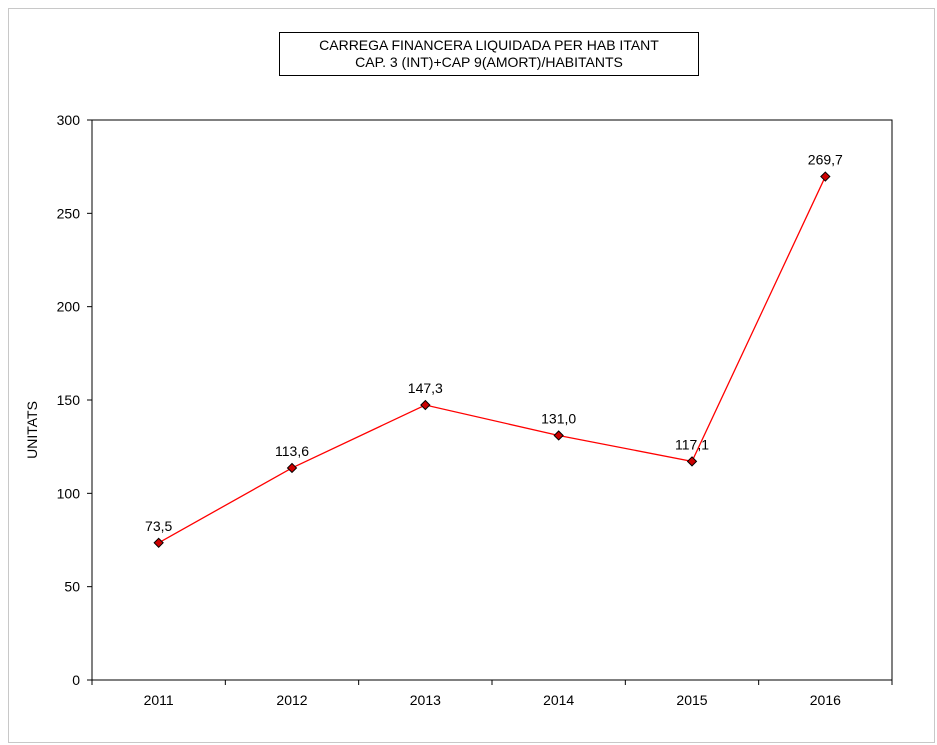  Describe the element at coordinates (292, 451) in the screenshot. I see `data-label: 113,6` at that location.